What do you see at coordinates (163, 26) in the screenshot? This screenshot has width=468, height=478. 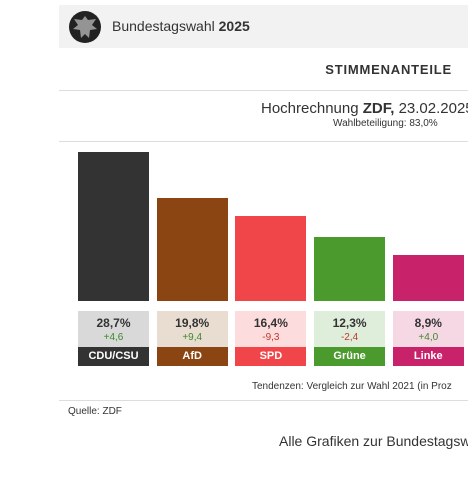 I see `title-text: Bundestagswahl` at bounding box center [163, 26].